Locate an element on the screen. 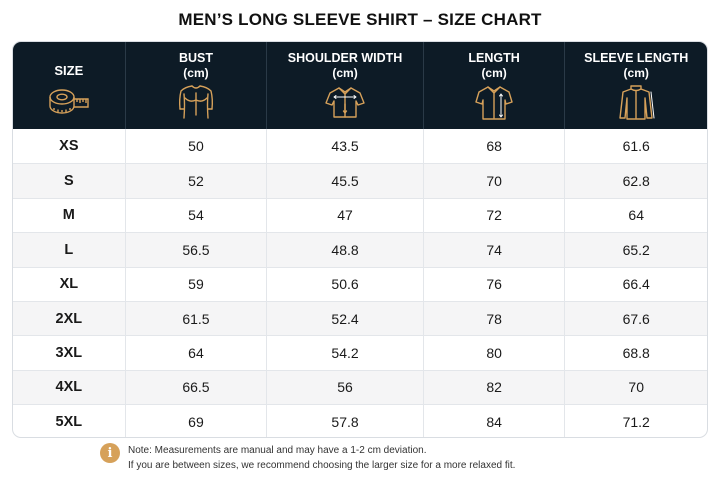  col-header-label: SIZE is located at coordinates (69, 70).